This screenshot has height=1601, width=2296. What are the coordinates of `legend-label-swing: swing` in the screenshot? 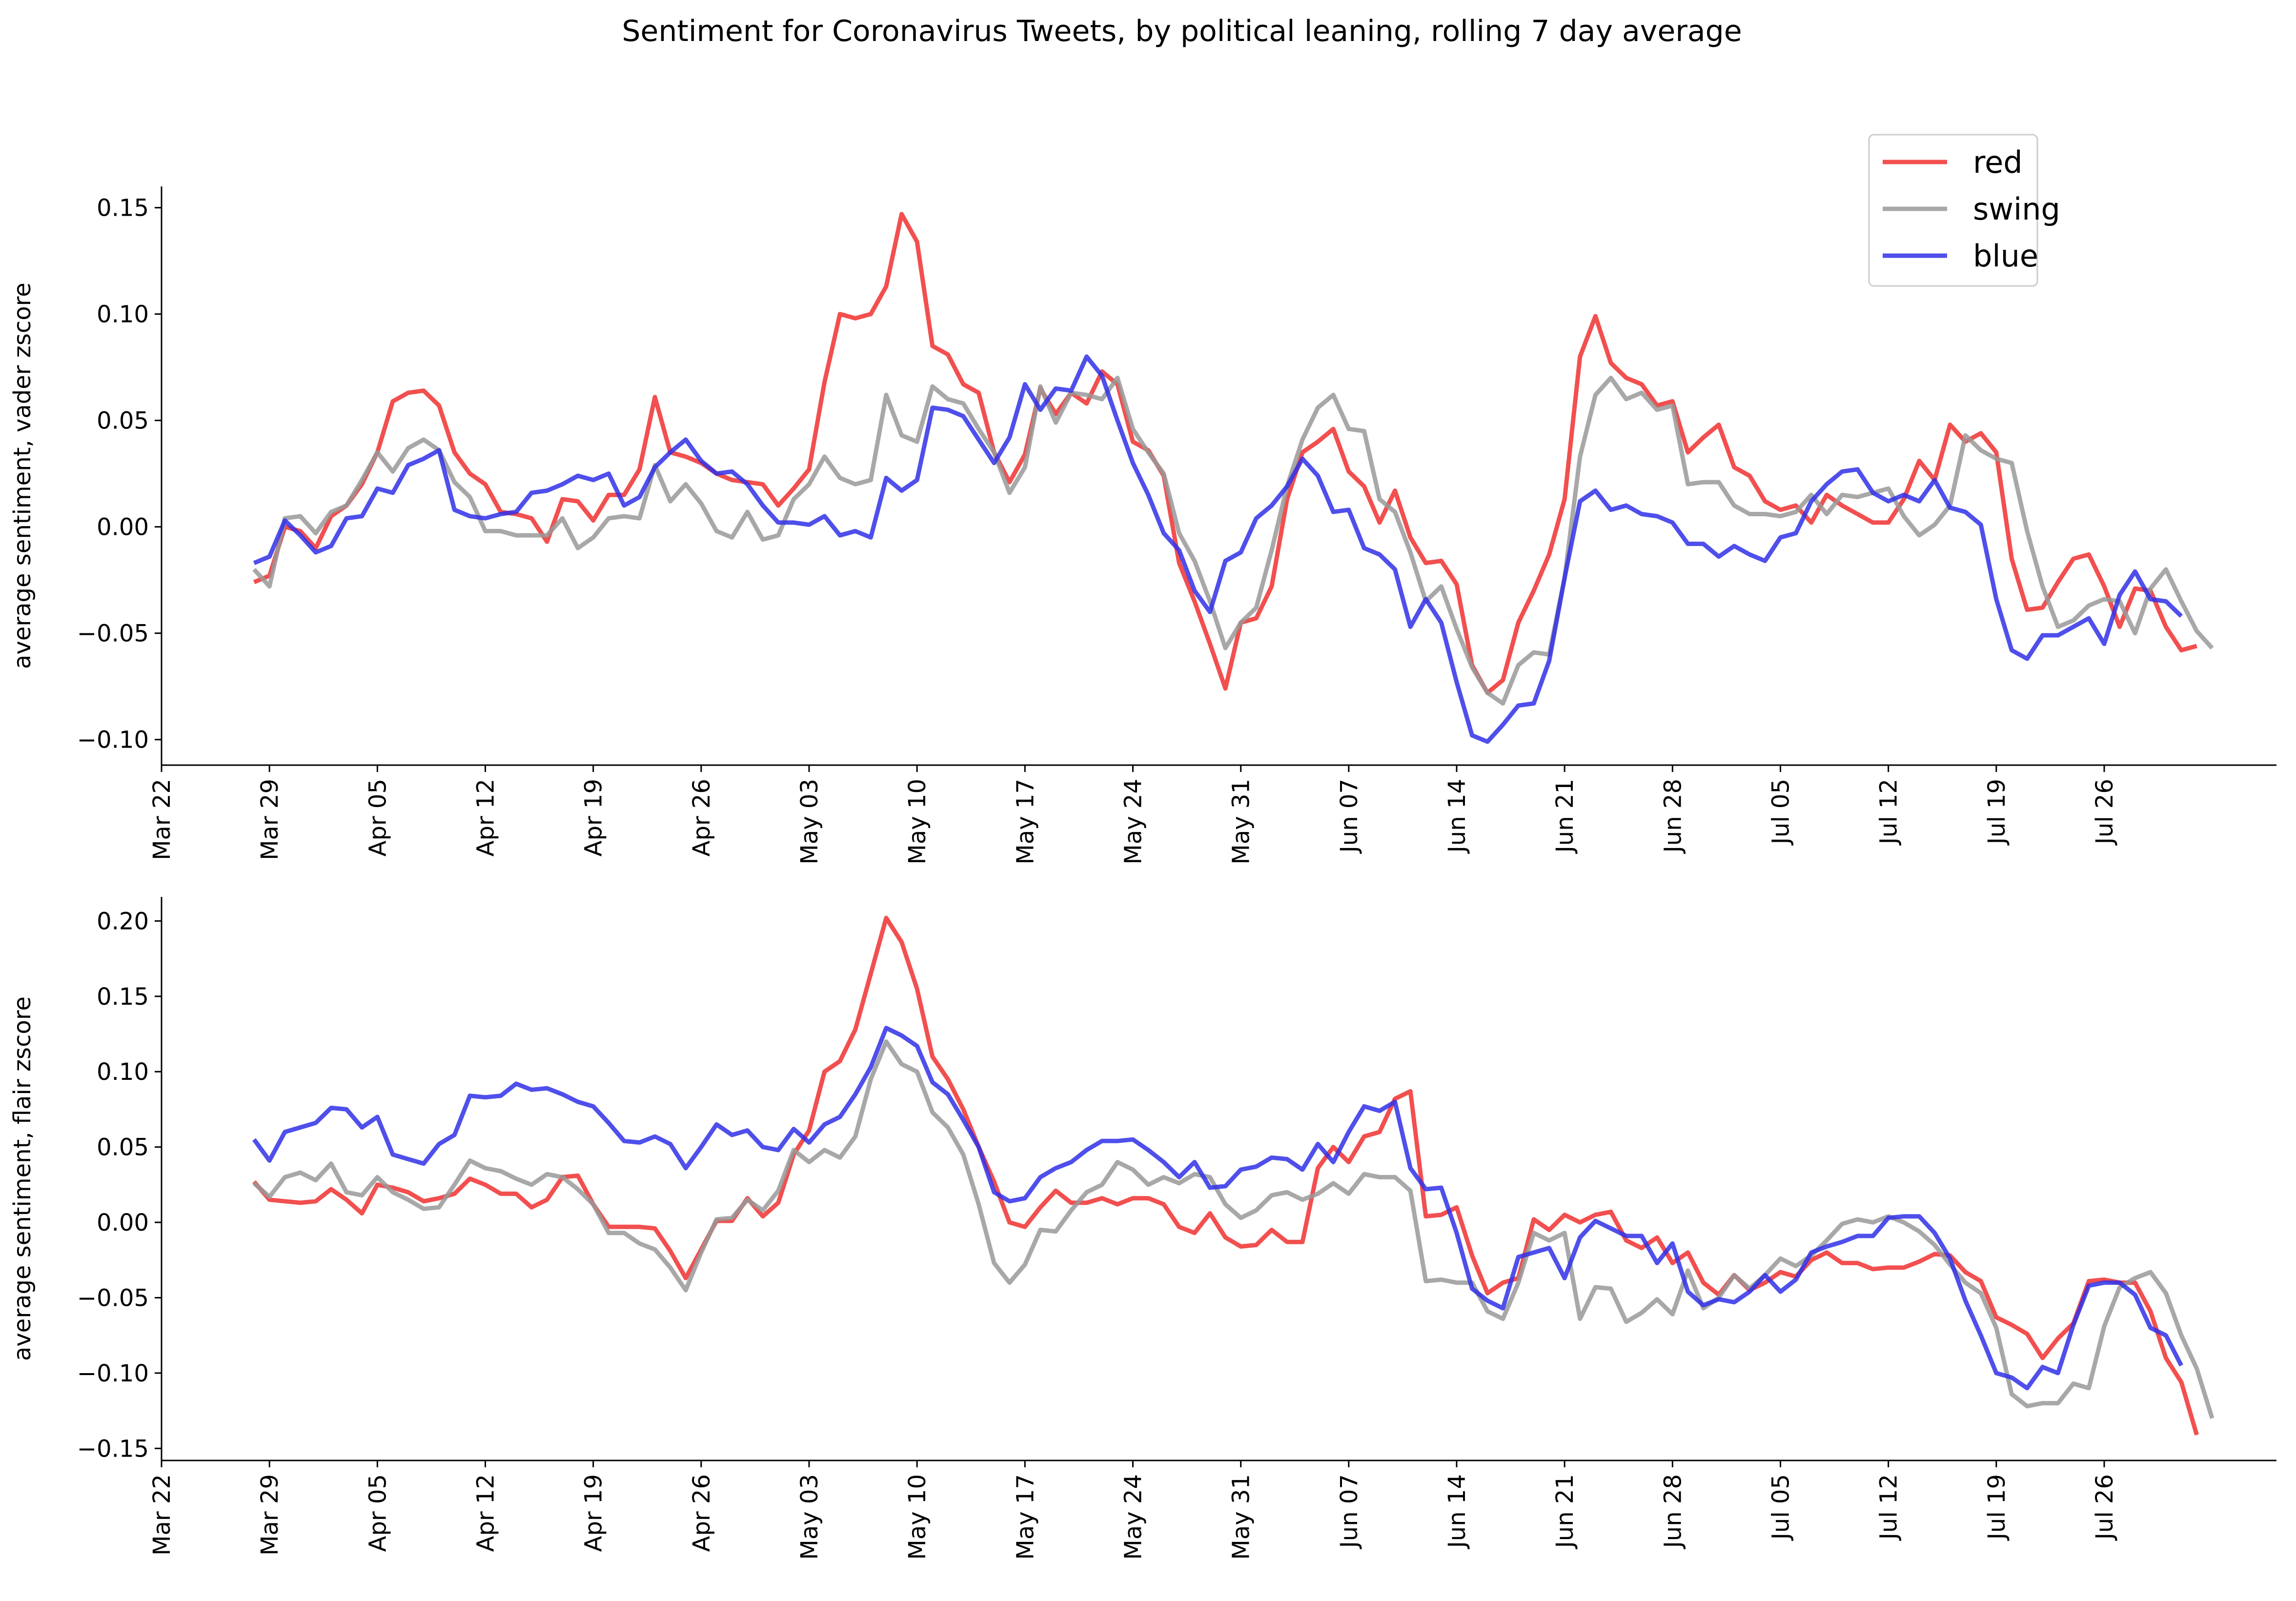 It's located at (2017, 209).